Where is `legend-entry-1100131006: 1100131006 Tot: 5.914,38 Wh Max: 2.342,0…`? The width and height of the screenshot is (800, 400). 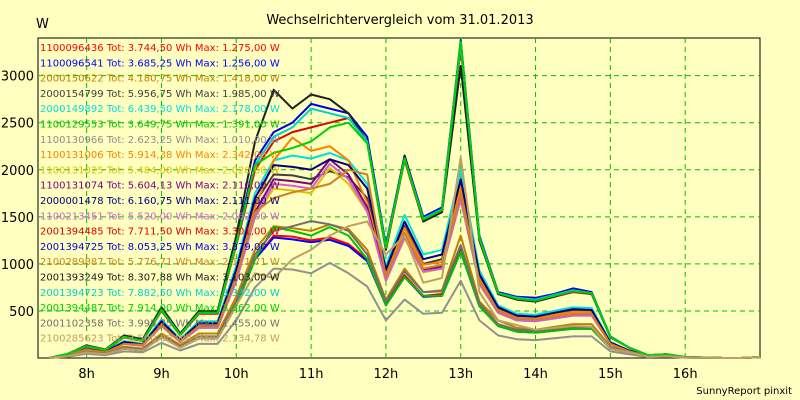
legend-entry-1100131006: 1100131006 Tot: 5.914,38 Wh Max: 2.342,0… is located at coordinates (160, 155).